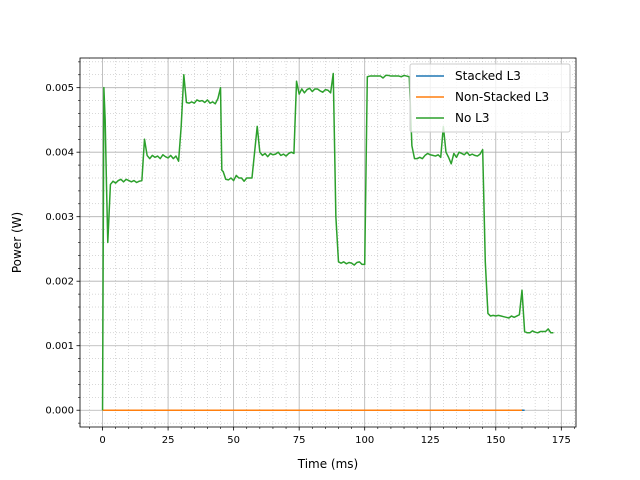 The image size is (640, 480). What do you see at coordinates (59, 217) in the screenshot?
I see `y-tick-label: 0.003` at bounding box center [59, 217].